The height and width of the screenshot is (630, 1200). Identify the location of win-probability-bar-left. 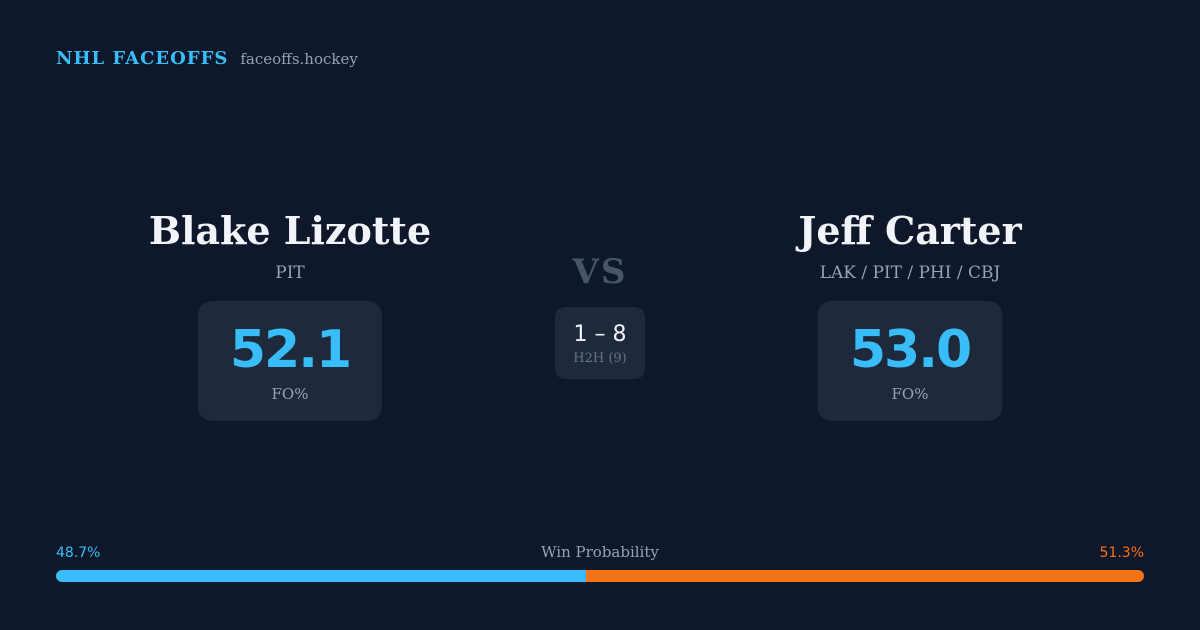
(321, 576).